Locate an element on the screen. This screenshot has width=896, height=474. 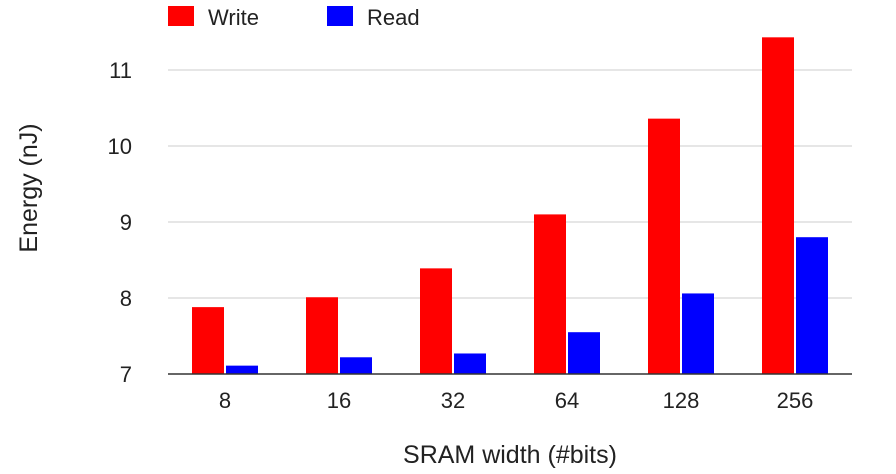
legend-swatch-write is located at coordinates (181, 16).